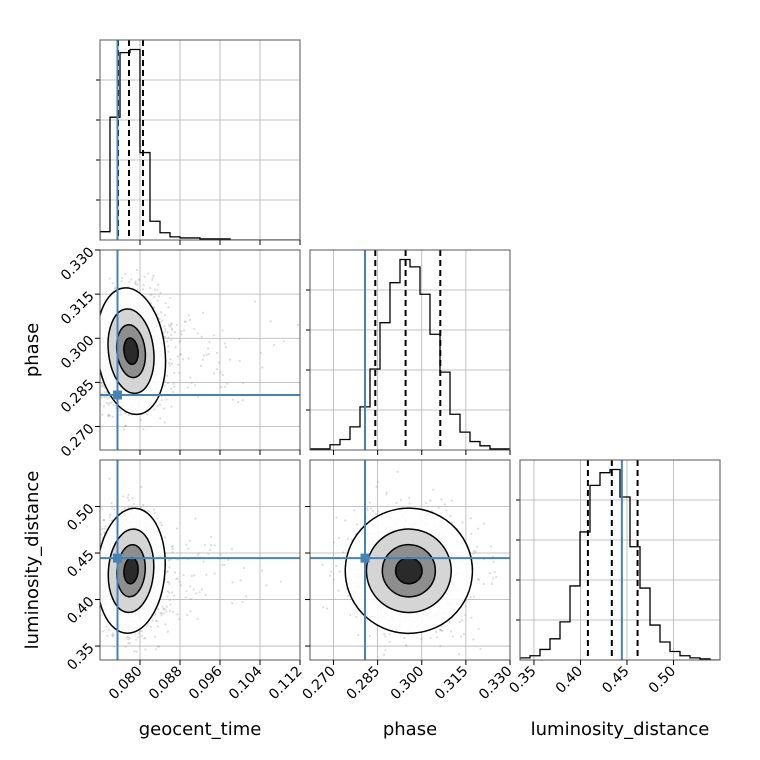 This screenshot has width=760, height=760. I want to click on y-tick-label-phase: 0.300, so click(78, 353).